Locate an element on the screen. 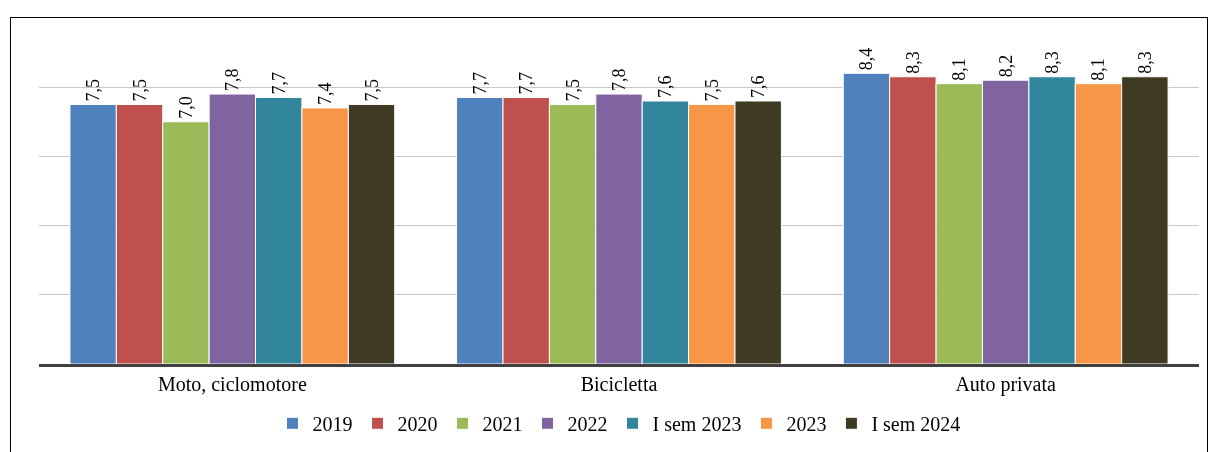  data-label: 7,4 is located at coordinates (325, 93).